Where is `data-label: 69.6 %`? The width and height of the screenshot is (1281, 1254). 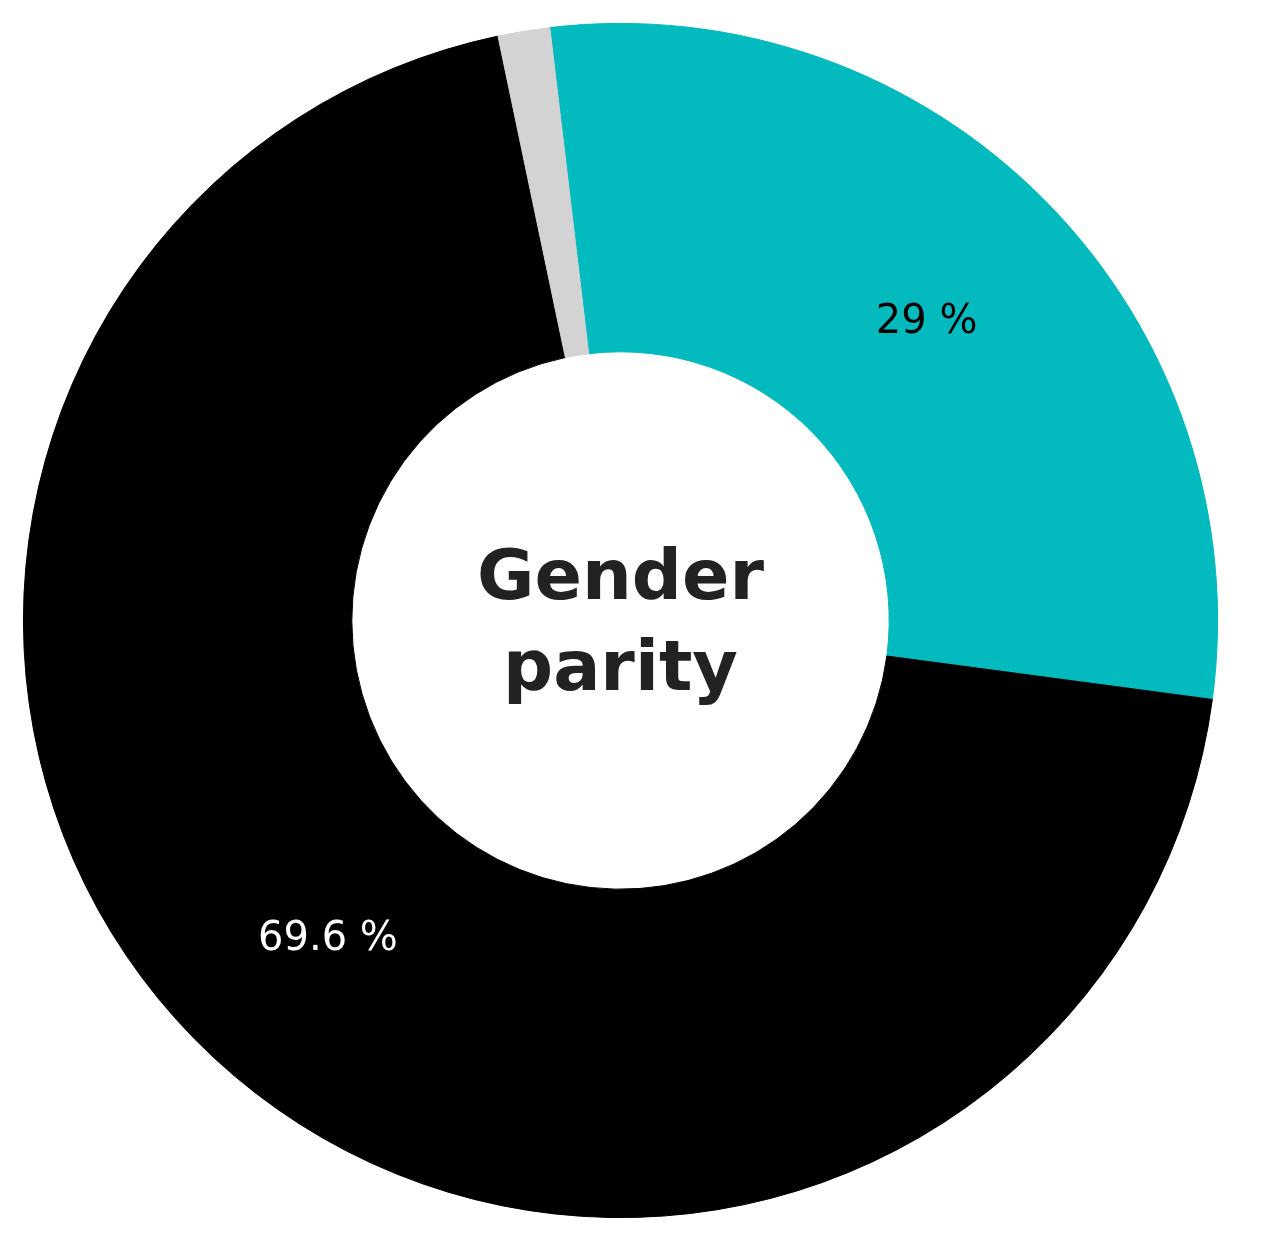 data-label: 69.6 % is located at coordinates (328, 935).